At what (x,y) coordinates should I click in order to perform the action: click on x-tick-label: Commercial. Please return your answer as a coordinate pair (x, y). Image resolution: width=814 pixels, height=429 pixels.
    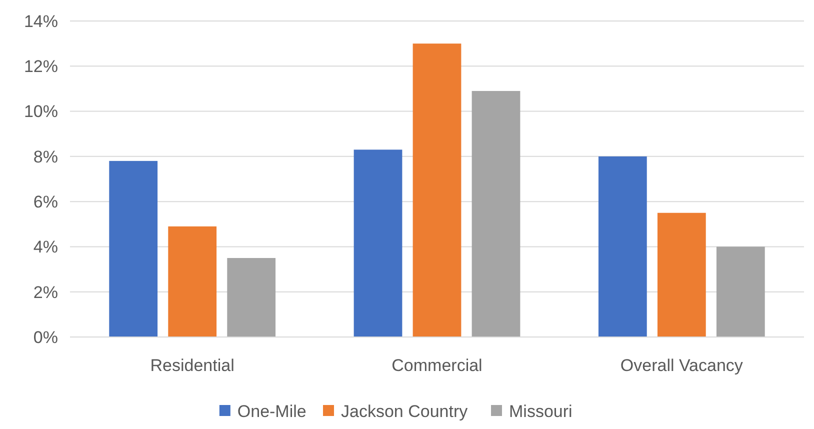
    Looking at the image, I should click on (437, 365).